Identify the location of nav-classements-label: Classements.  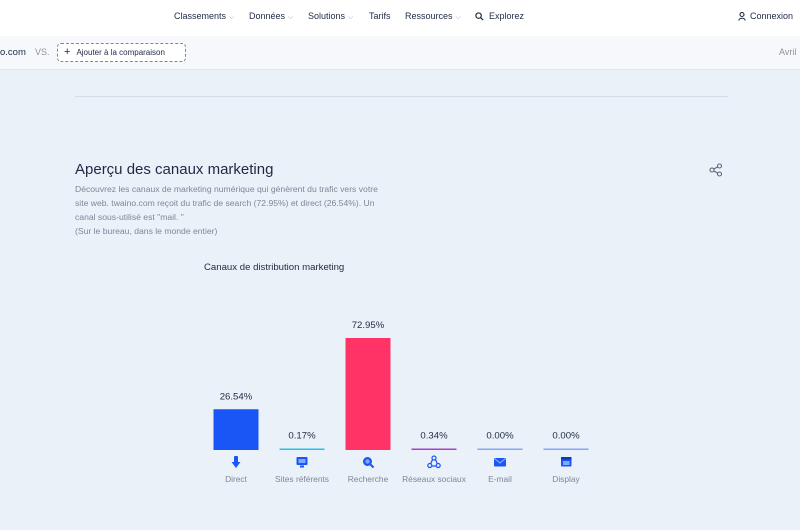
(200, 16).